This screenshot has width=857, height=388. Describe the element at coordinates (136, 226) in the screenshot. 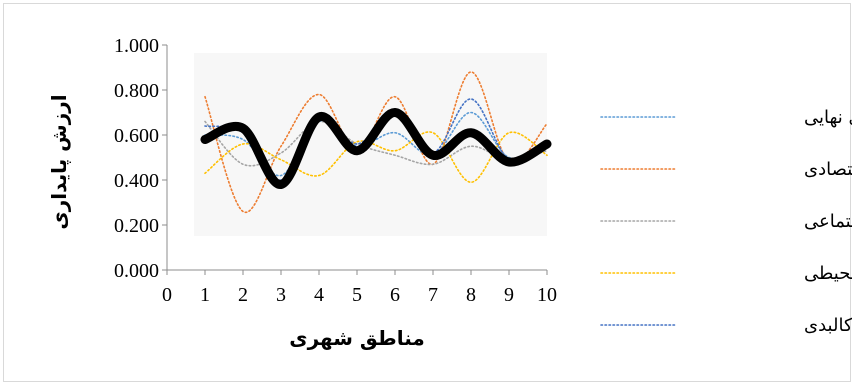

I see `y-tick-label: 0.200` at that location.